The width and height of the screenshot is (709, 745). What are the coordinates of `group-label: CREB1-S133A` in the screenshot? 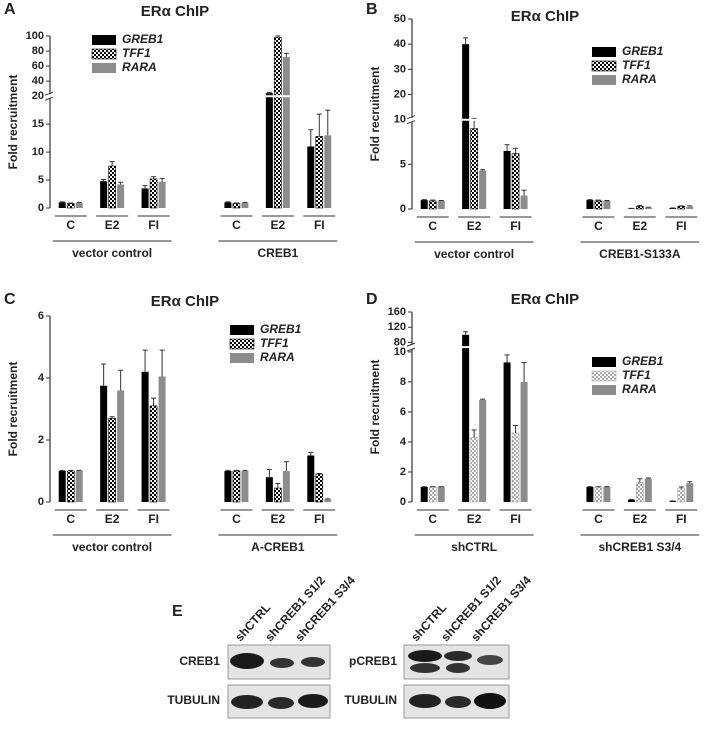 It's located at (640, 254).